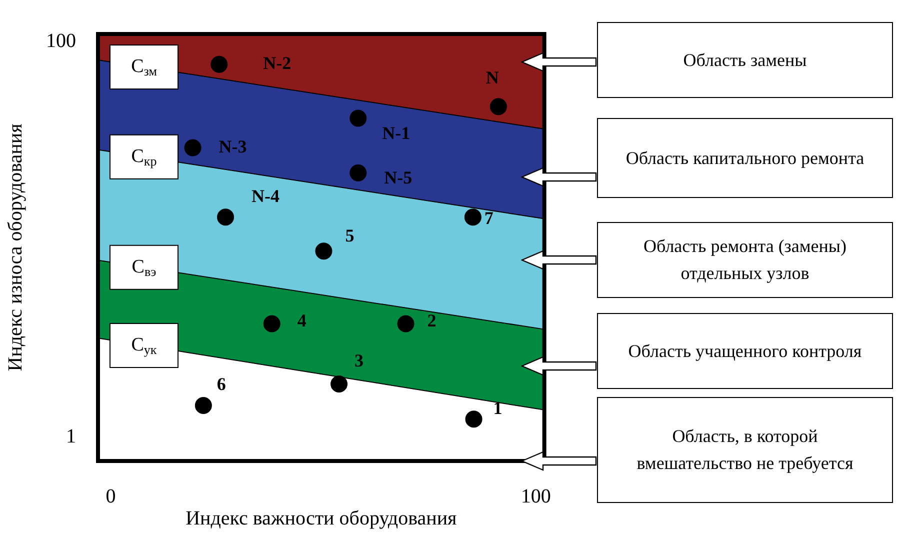 The width and height of the screenshot is (899, 535). I want to click on annotation: N-1, so click(396, 132).